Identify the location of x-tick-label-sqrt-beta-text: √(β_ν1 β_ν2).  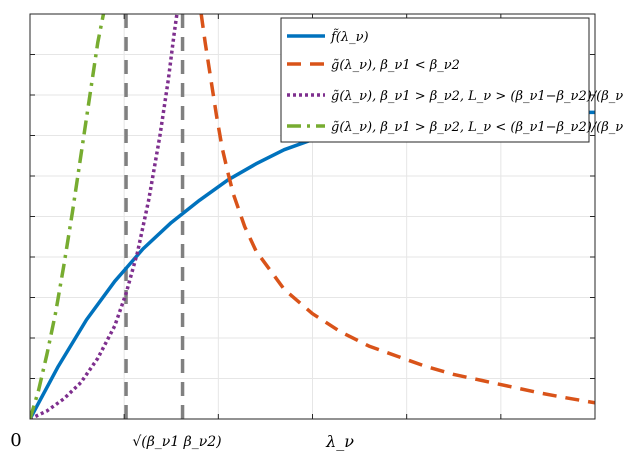
(176, 442).